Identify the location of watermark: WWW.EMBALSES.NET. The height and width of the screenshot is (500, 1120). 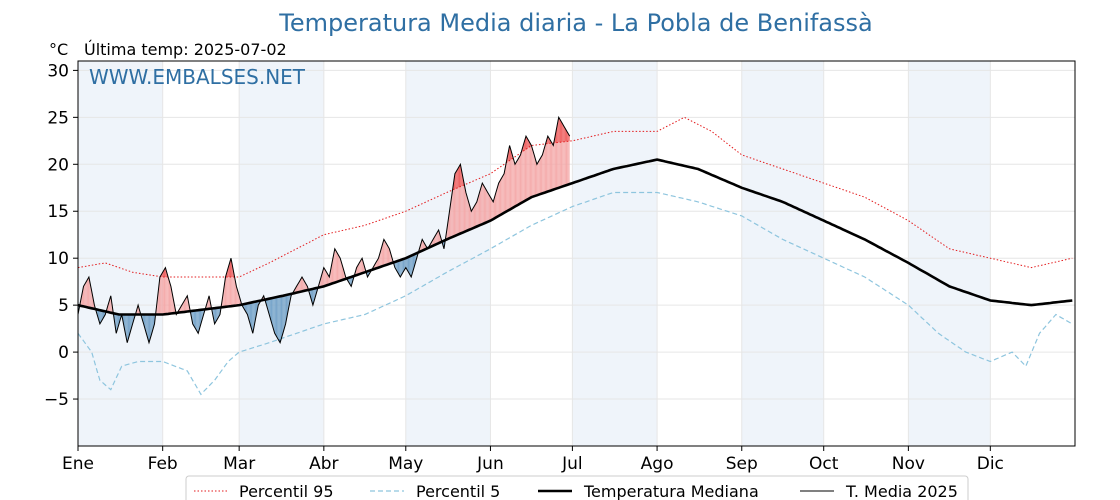
(197, 77).